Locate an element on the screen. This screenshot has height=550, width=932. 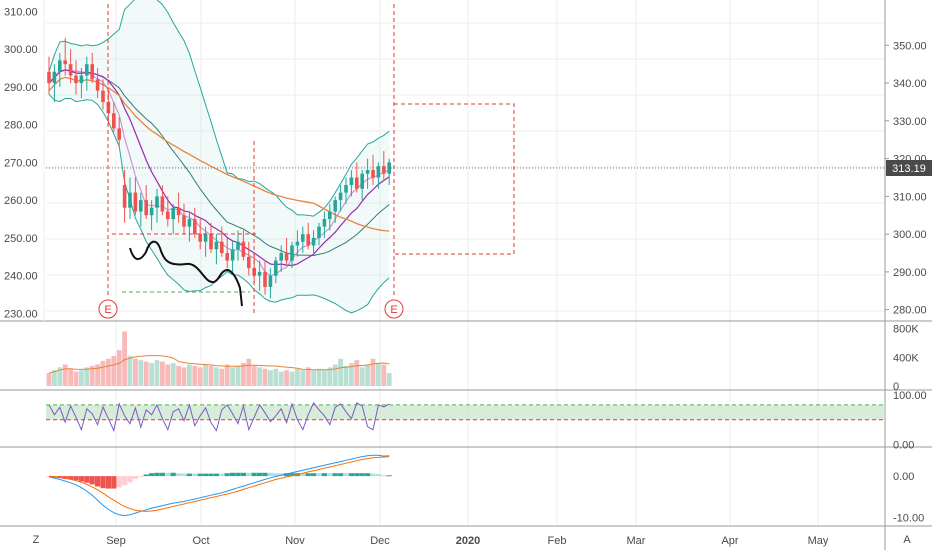
right-tick-label: 310.00 is located at coordinates (910, 197).